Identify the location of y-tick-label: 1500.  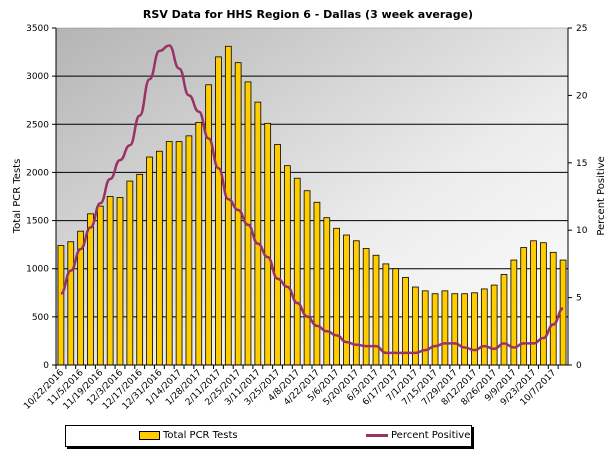
(37, 222).